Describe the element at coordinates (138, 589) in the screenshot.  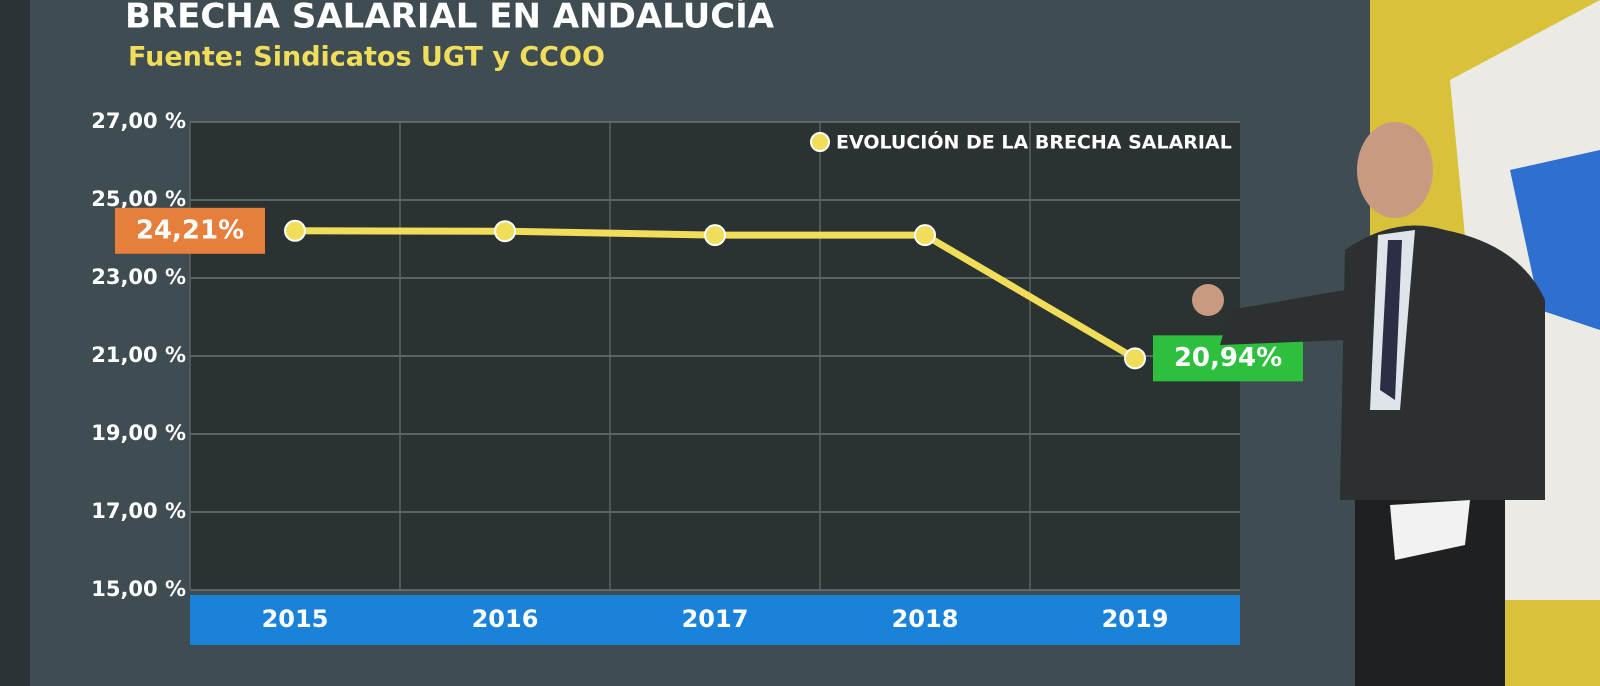
I see `y-tick-label: 15,00 %` at that location.